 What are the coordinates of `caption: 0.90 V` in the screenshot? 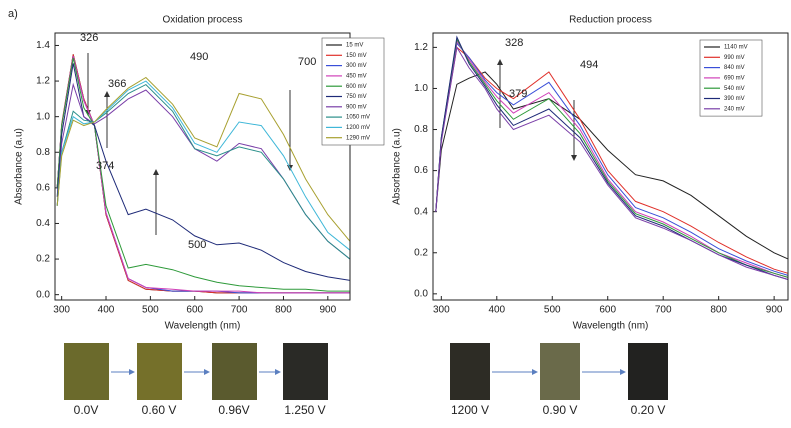 It's located at (560, 410).